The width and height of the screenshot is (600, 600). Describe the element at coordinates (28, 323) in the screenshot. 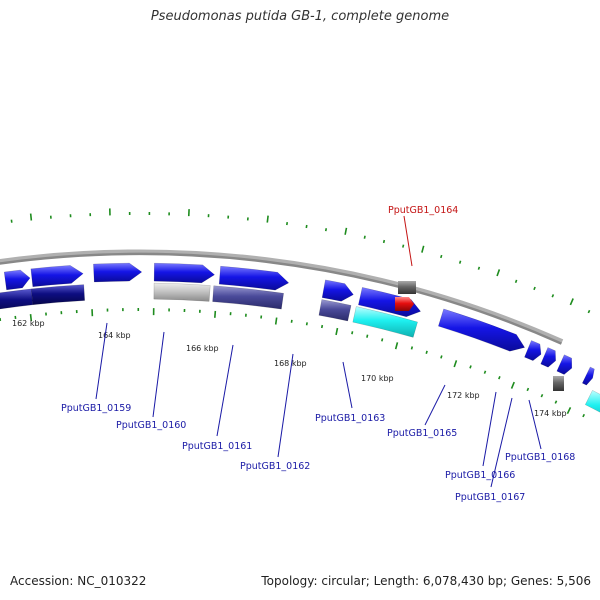

I see `kbp-tick-label: 162 kbp` at that location.